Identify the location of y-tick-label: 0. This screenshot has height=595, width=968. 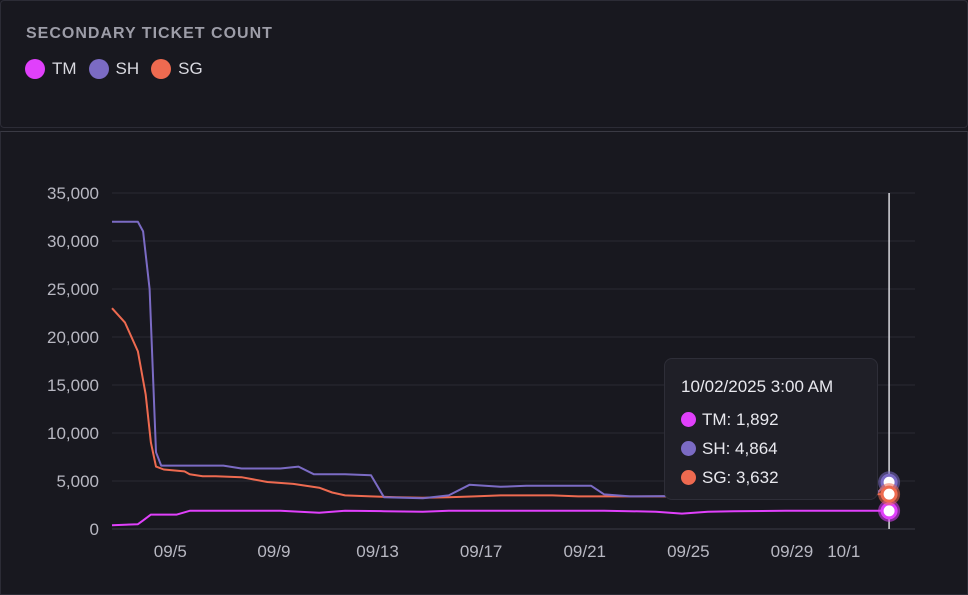
(94, 529).